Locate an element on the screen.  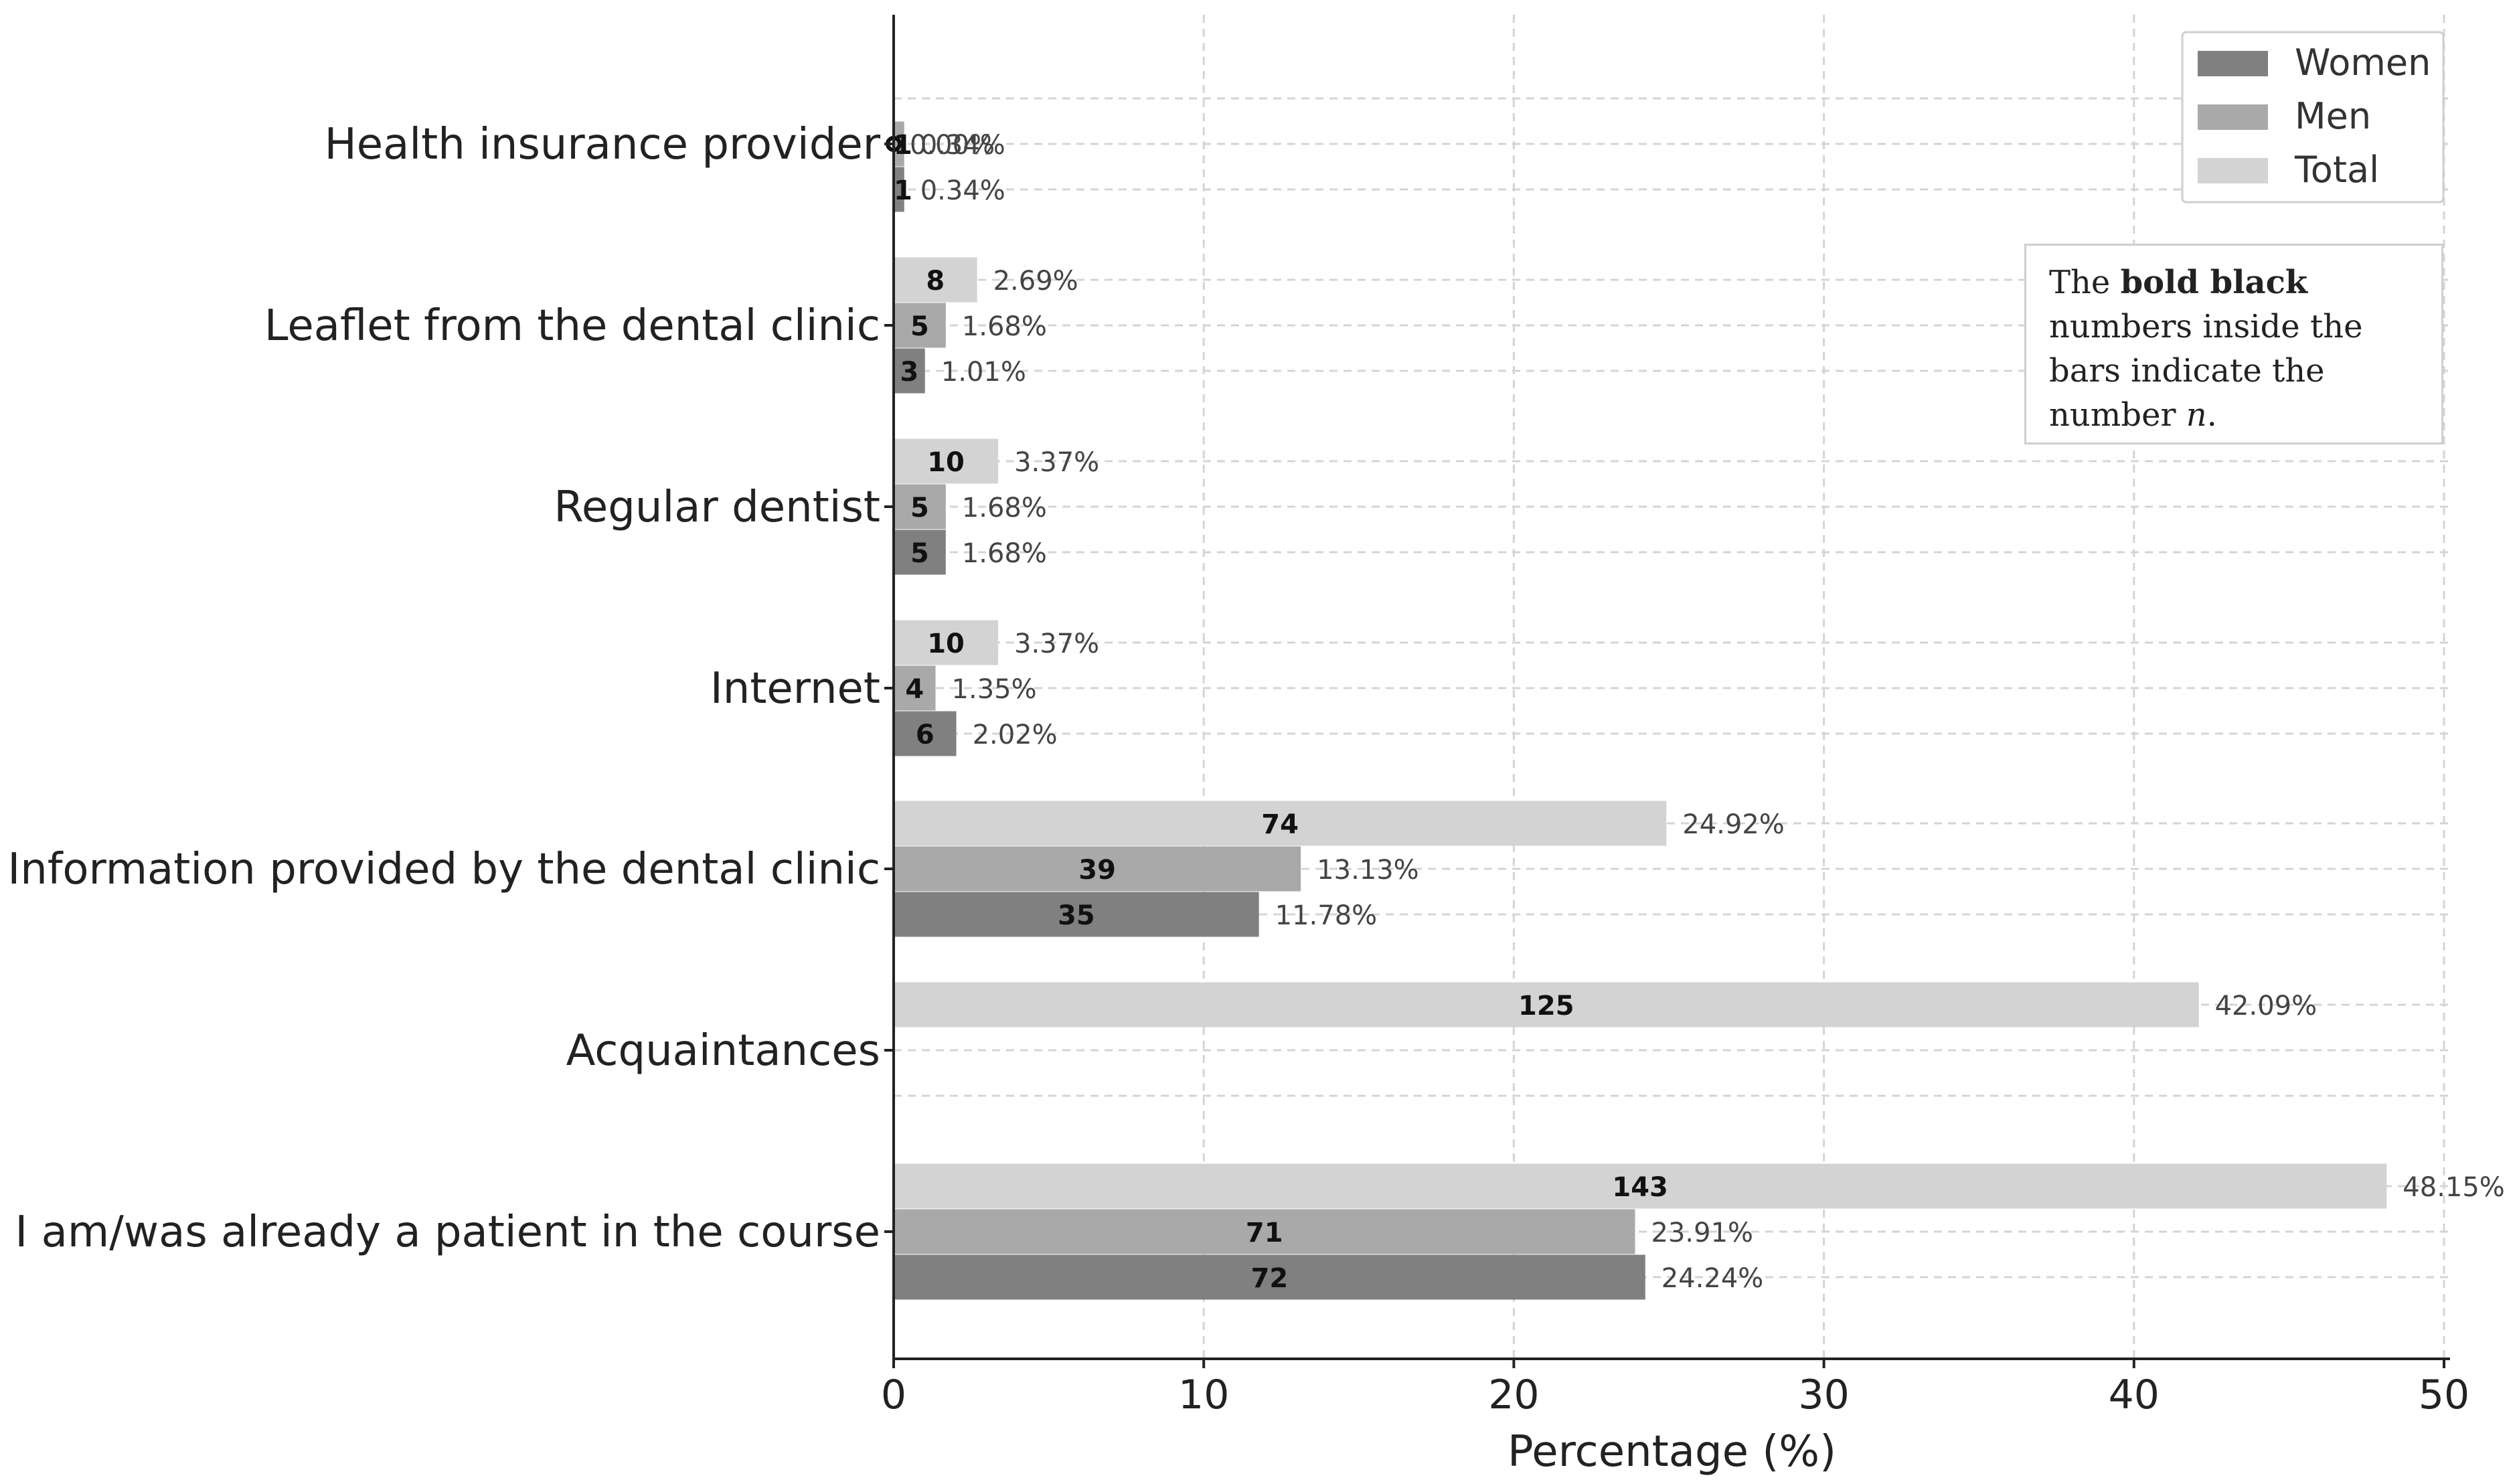
bar-count-label: 35 is located at coordinates (1076, 916).